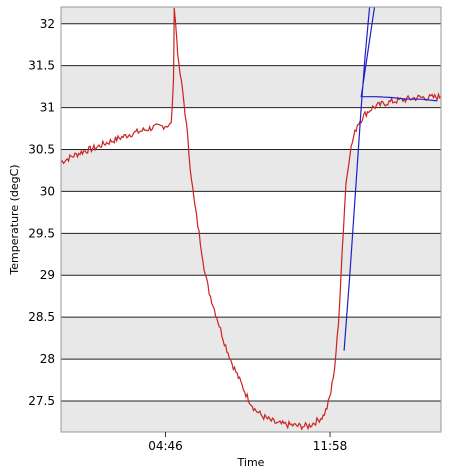  Describe the element at coordinates (41, 233) in the screenshot. I see `y-tick-label: 29.5` at that location.